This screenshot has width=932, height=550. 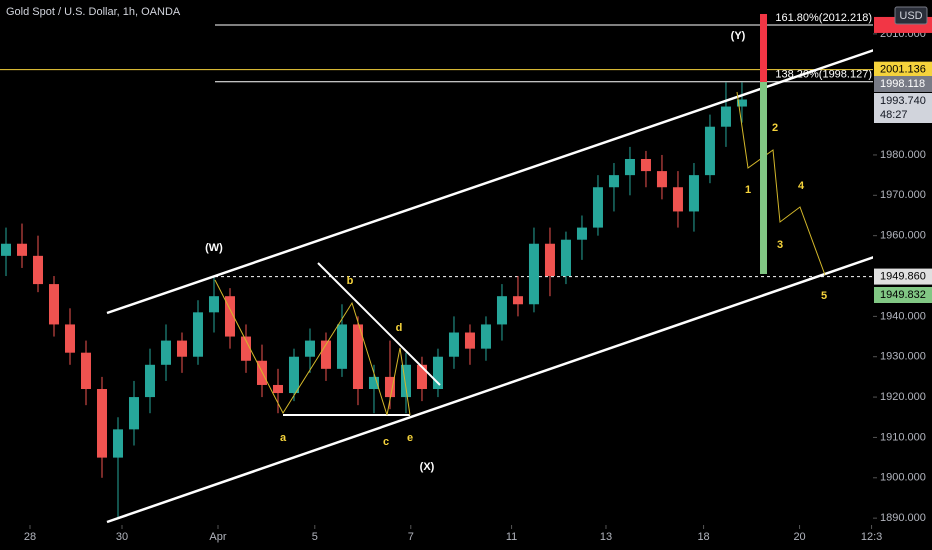 I want to click on x-tick-label: Apr, so click(x=217, y=537).